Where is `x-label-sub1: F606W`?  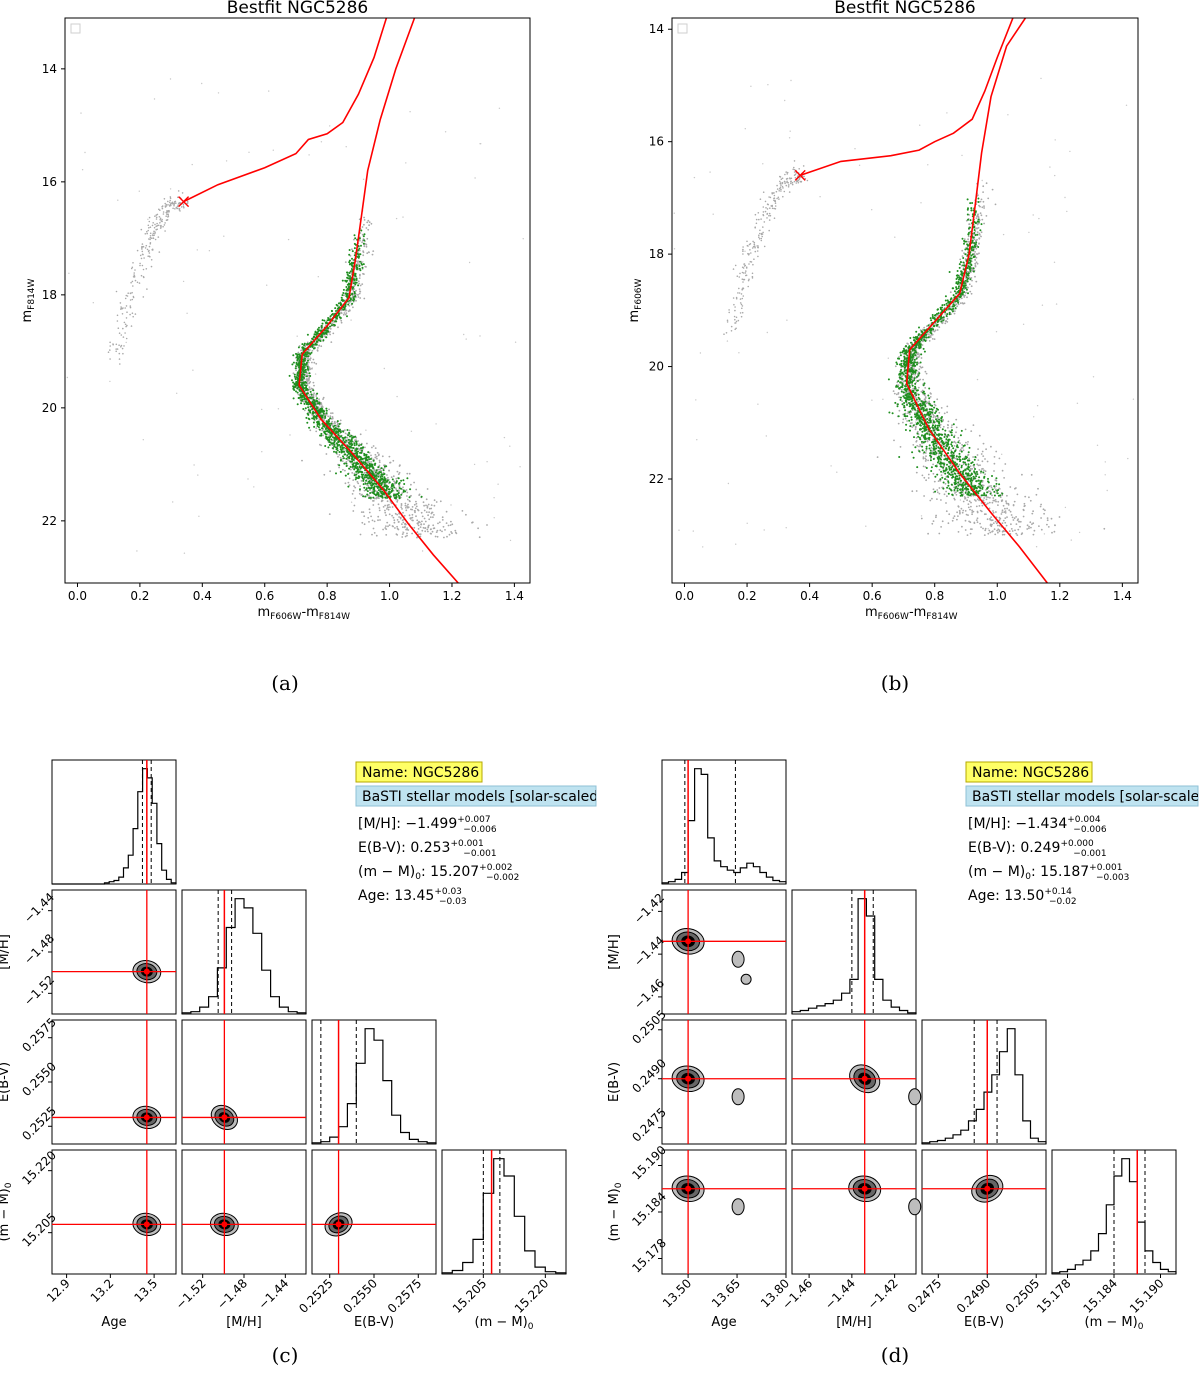 x-label-sub1: F606W is located at coordinates (285, 617).